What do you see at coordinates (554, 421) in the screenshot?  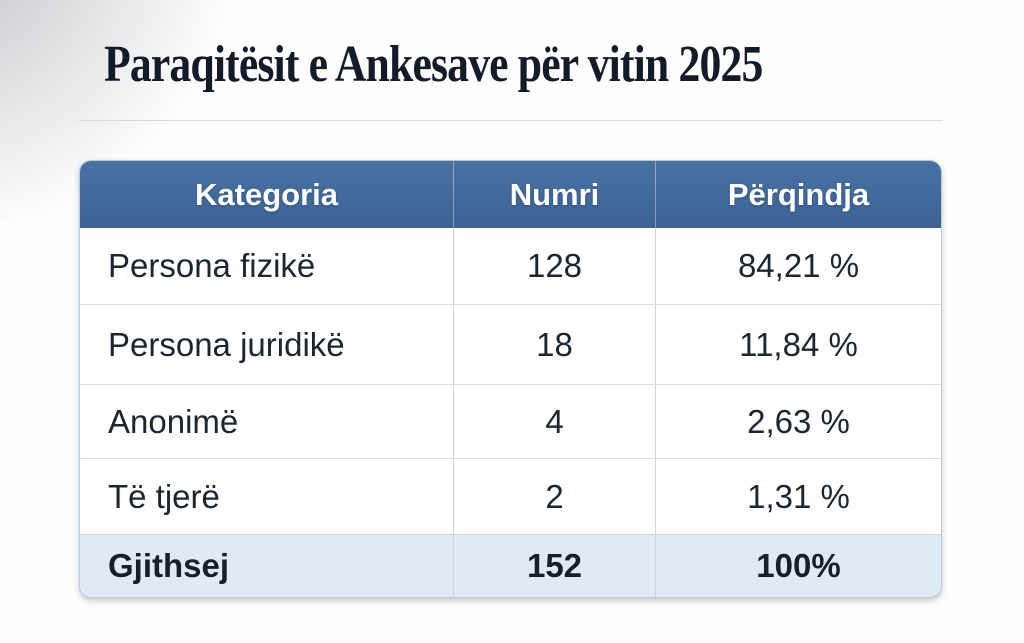 I see `cell-count: 4` at bounding box center [554, 421].